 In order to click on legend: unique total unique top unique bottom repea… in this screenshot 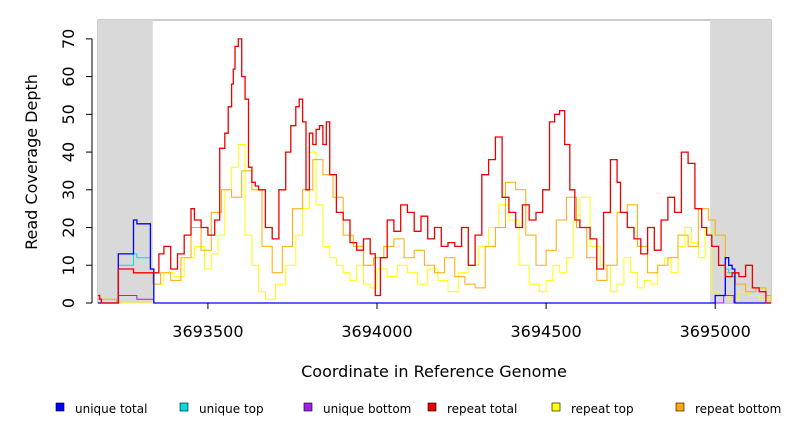, I will do `click(418, 409)`.